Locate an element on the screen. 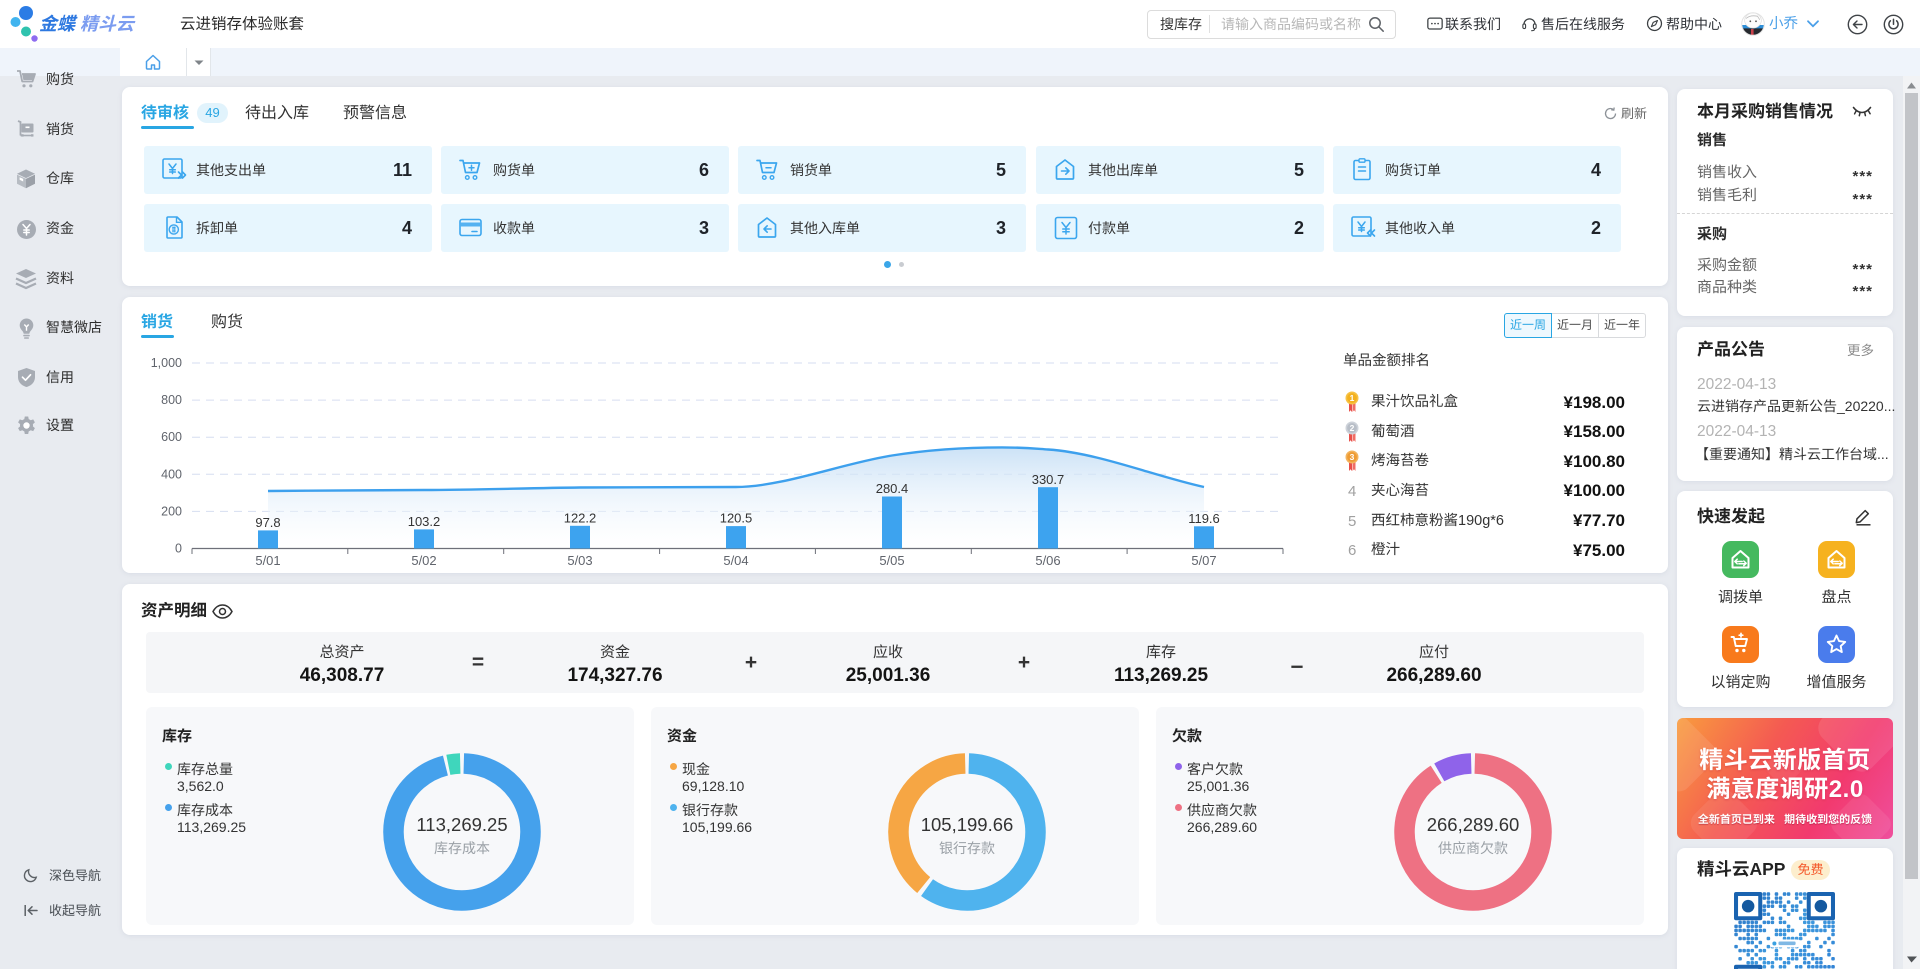 Image resolution: width=1920 pixels, height=969 pixels. svg-text: 1 is located at coordinates (1352, 398).